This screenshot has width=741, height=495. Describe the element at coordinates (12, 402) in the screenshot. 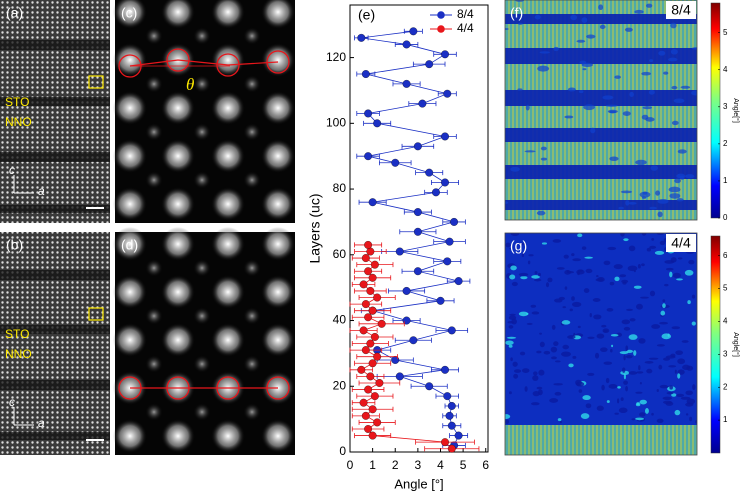

I see `axis-label: c` at that location.